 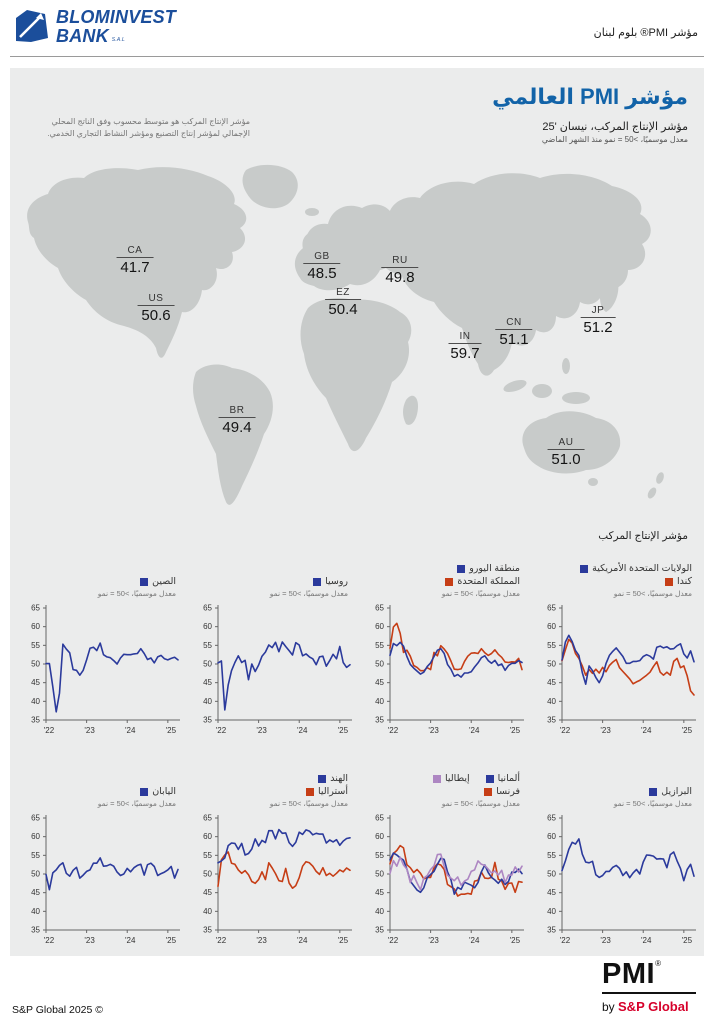 What do you see at coordinates (566, 443) in the screenshot?
I see `country-code: AU` at bounding box center [566, 443].